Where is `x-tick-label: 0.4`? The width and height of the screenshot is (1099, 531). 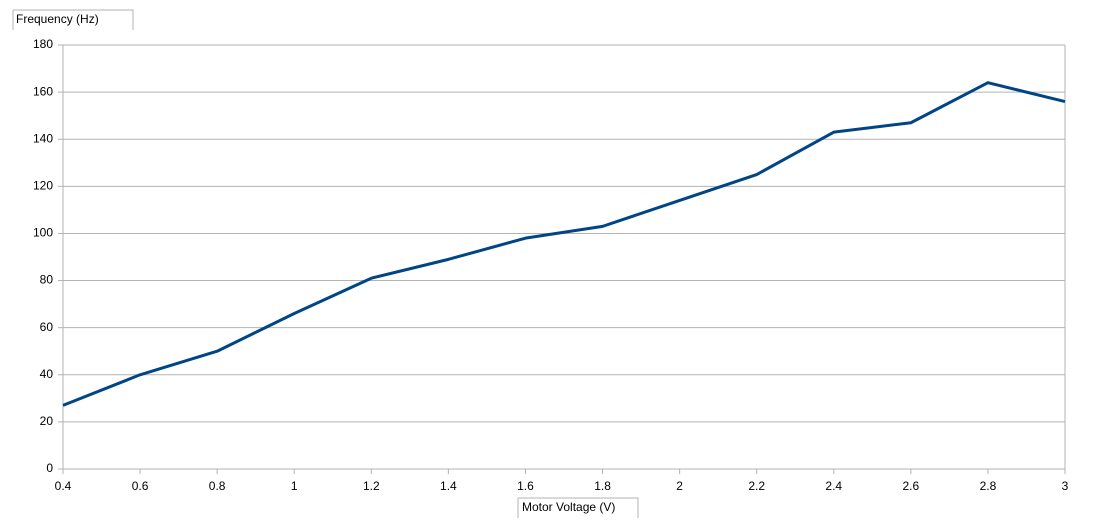
x-tick-label: 0.4 is located at coordinates (63, 486).